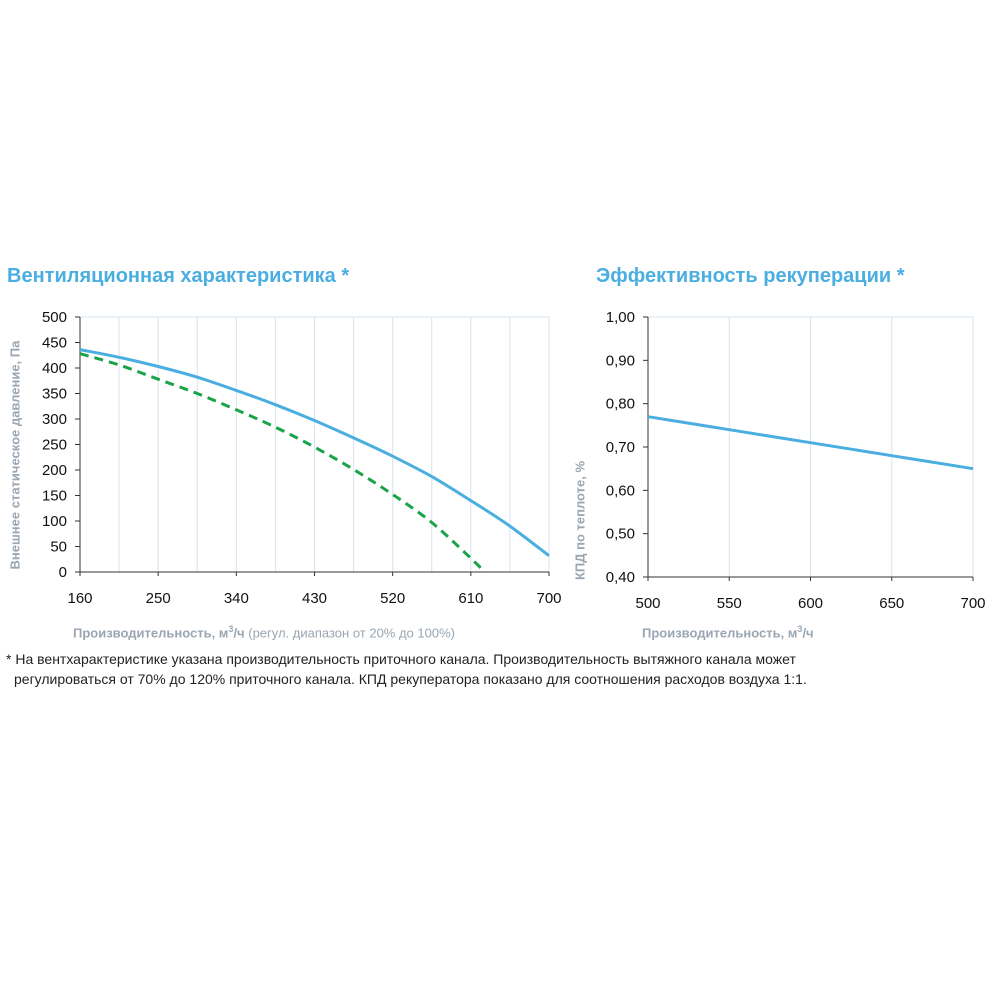 The image size is (1000, 1000). What do you see at coordinates (151, 633) in the screenshot?
I see `left-xlabel-main: Производительность, м` at bounding box center [151, 633].